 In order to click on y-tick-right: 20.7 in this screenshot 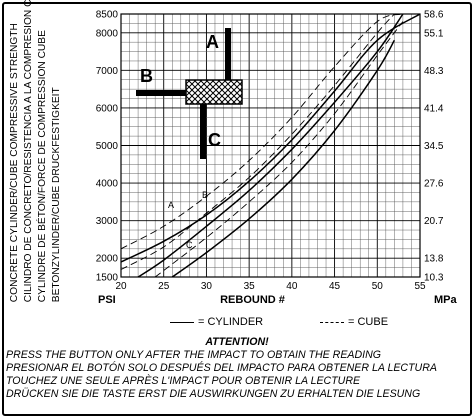, I will do `click(434, 221)`.